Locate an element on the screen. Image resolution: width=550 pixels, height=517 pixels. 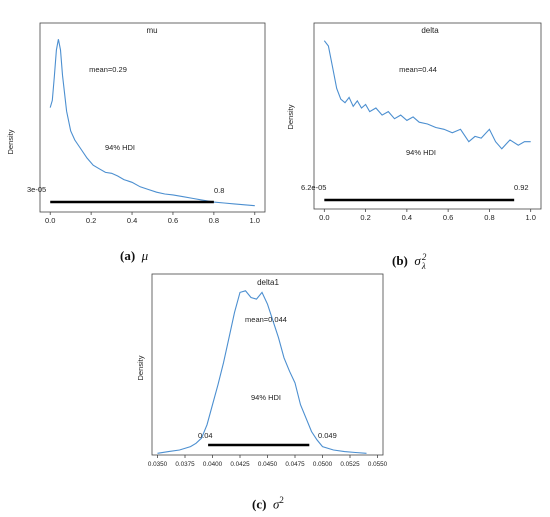
caption-b: (b) σ2 λ is located at coordinates (409, 262).